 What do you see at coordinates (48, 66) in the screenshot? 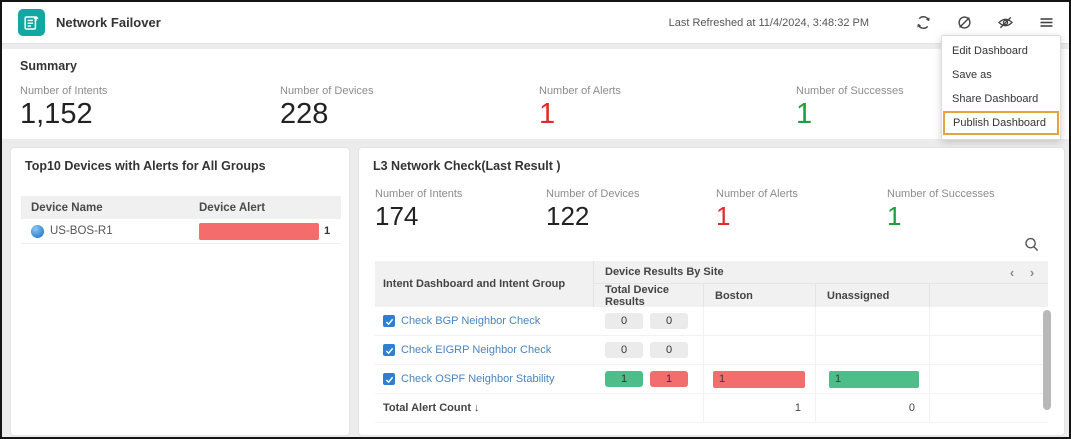
I see `summary-title: Summary` at bounding box center [48, 66].